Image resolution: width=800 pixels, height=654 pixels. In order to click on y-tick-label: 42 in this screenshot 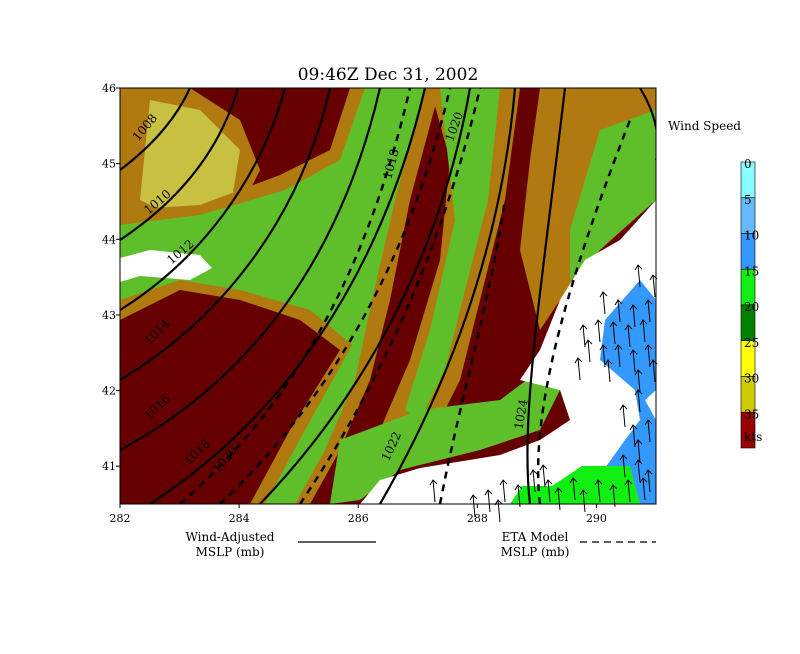, I will do `click(109, 391)`.